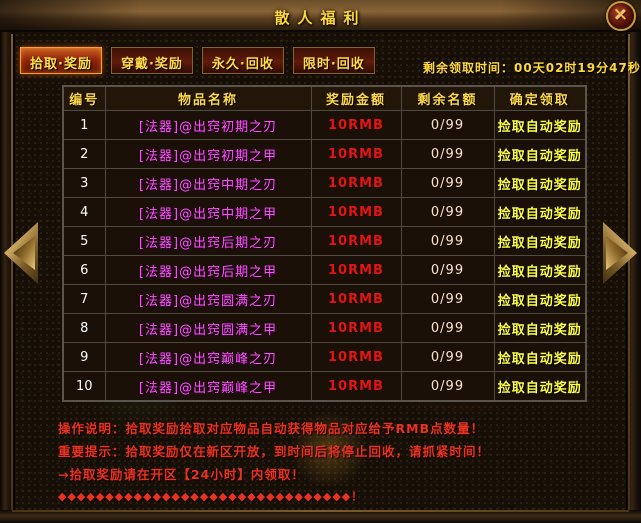  I want to click on tab-wear-reward: 穿戴·奖励, so click(151, 60).